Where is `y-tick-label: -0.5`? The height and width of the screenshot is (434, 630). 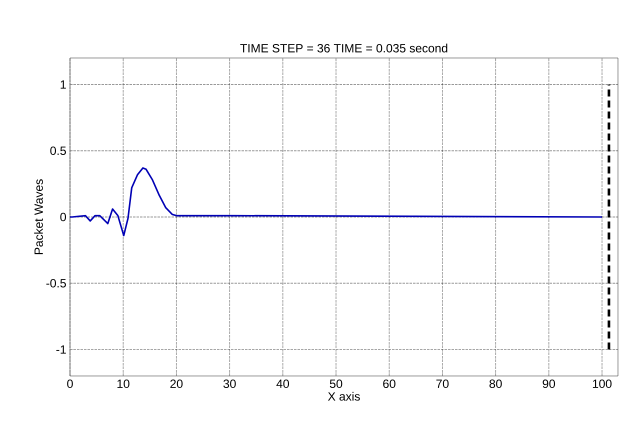 y-tick-label: -0.5 is located at coordinates (56, 283).